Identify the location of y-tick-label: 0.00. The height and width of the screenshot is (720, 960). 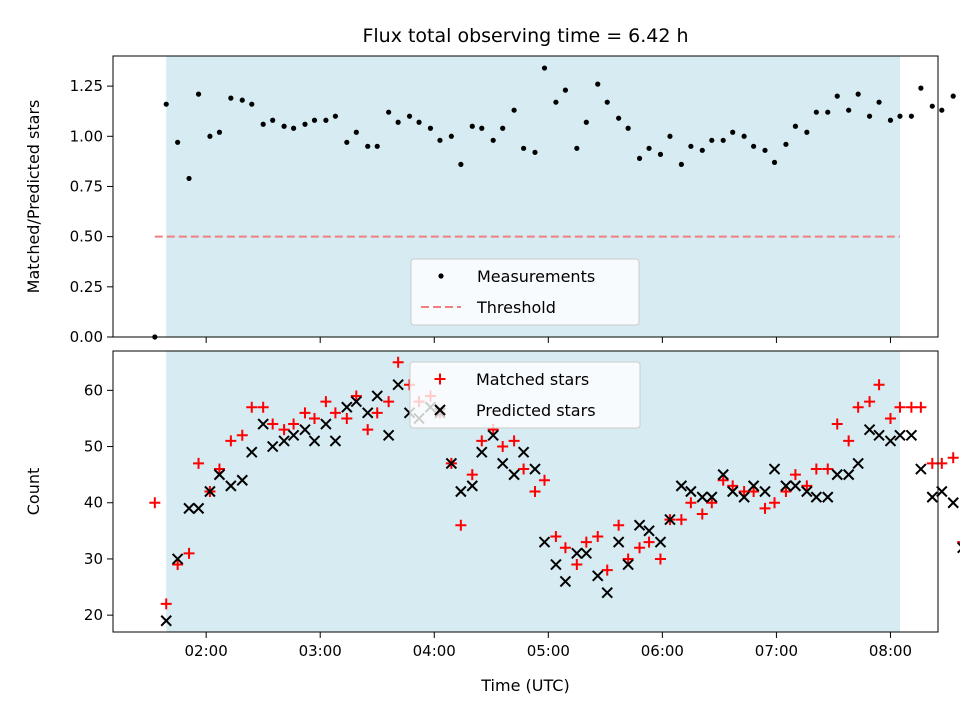
(86, 337).